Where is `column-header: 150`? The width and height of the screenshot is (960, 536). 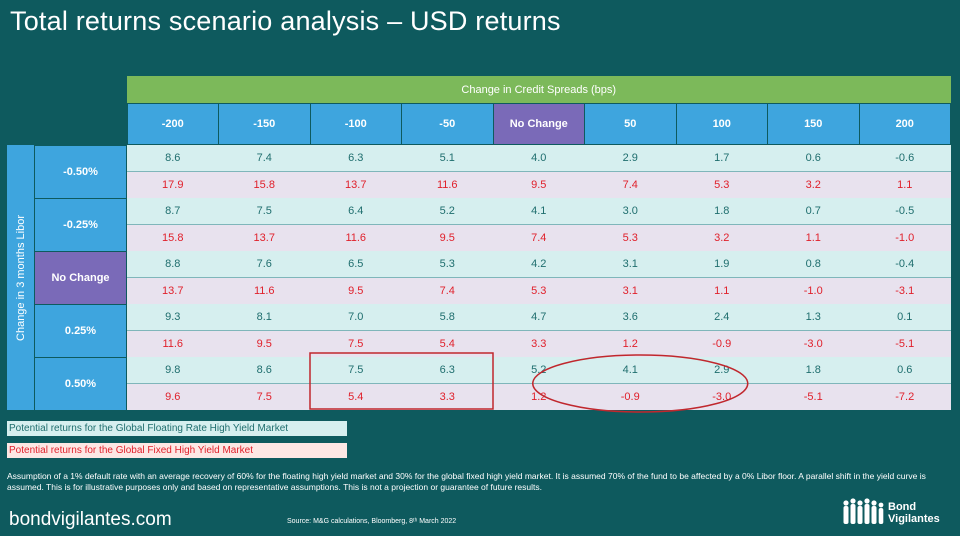
column-header: 150 is located at coordinates (813, 124).